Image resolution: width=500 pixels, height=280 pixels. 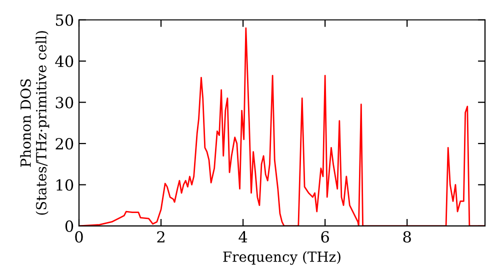 I want to click on y-tick-label: 10, so click(x=65, y=185).